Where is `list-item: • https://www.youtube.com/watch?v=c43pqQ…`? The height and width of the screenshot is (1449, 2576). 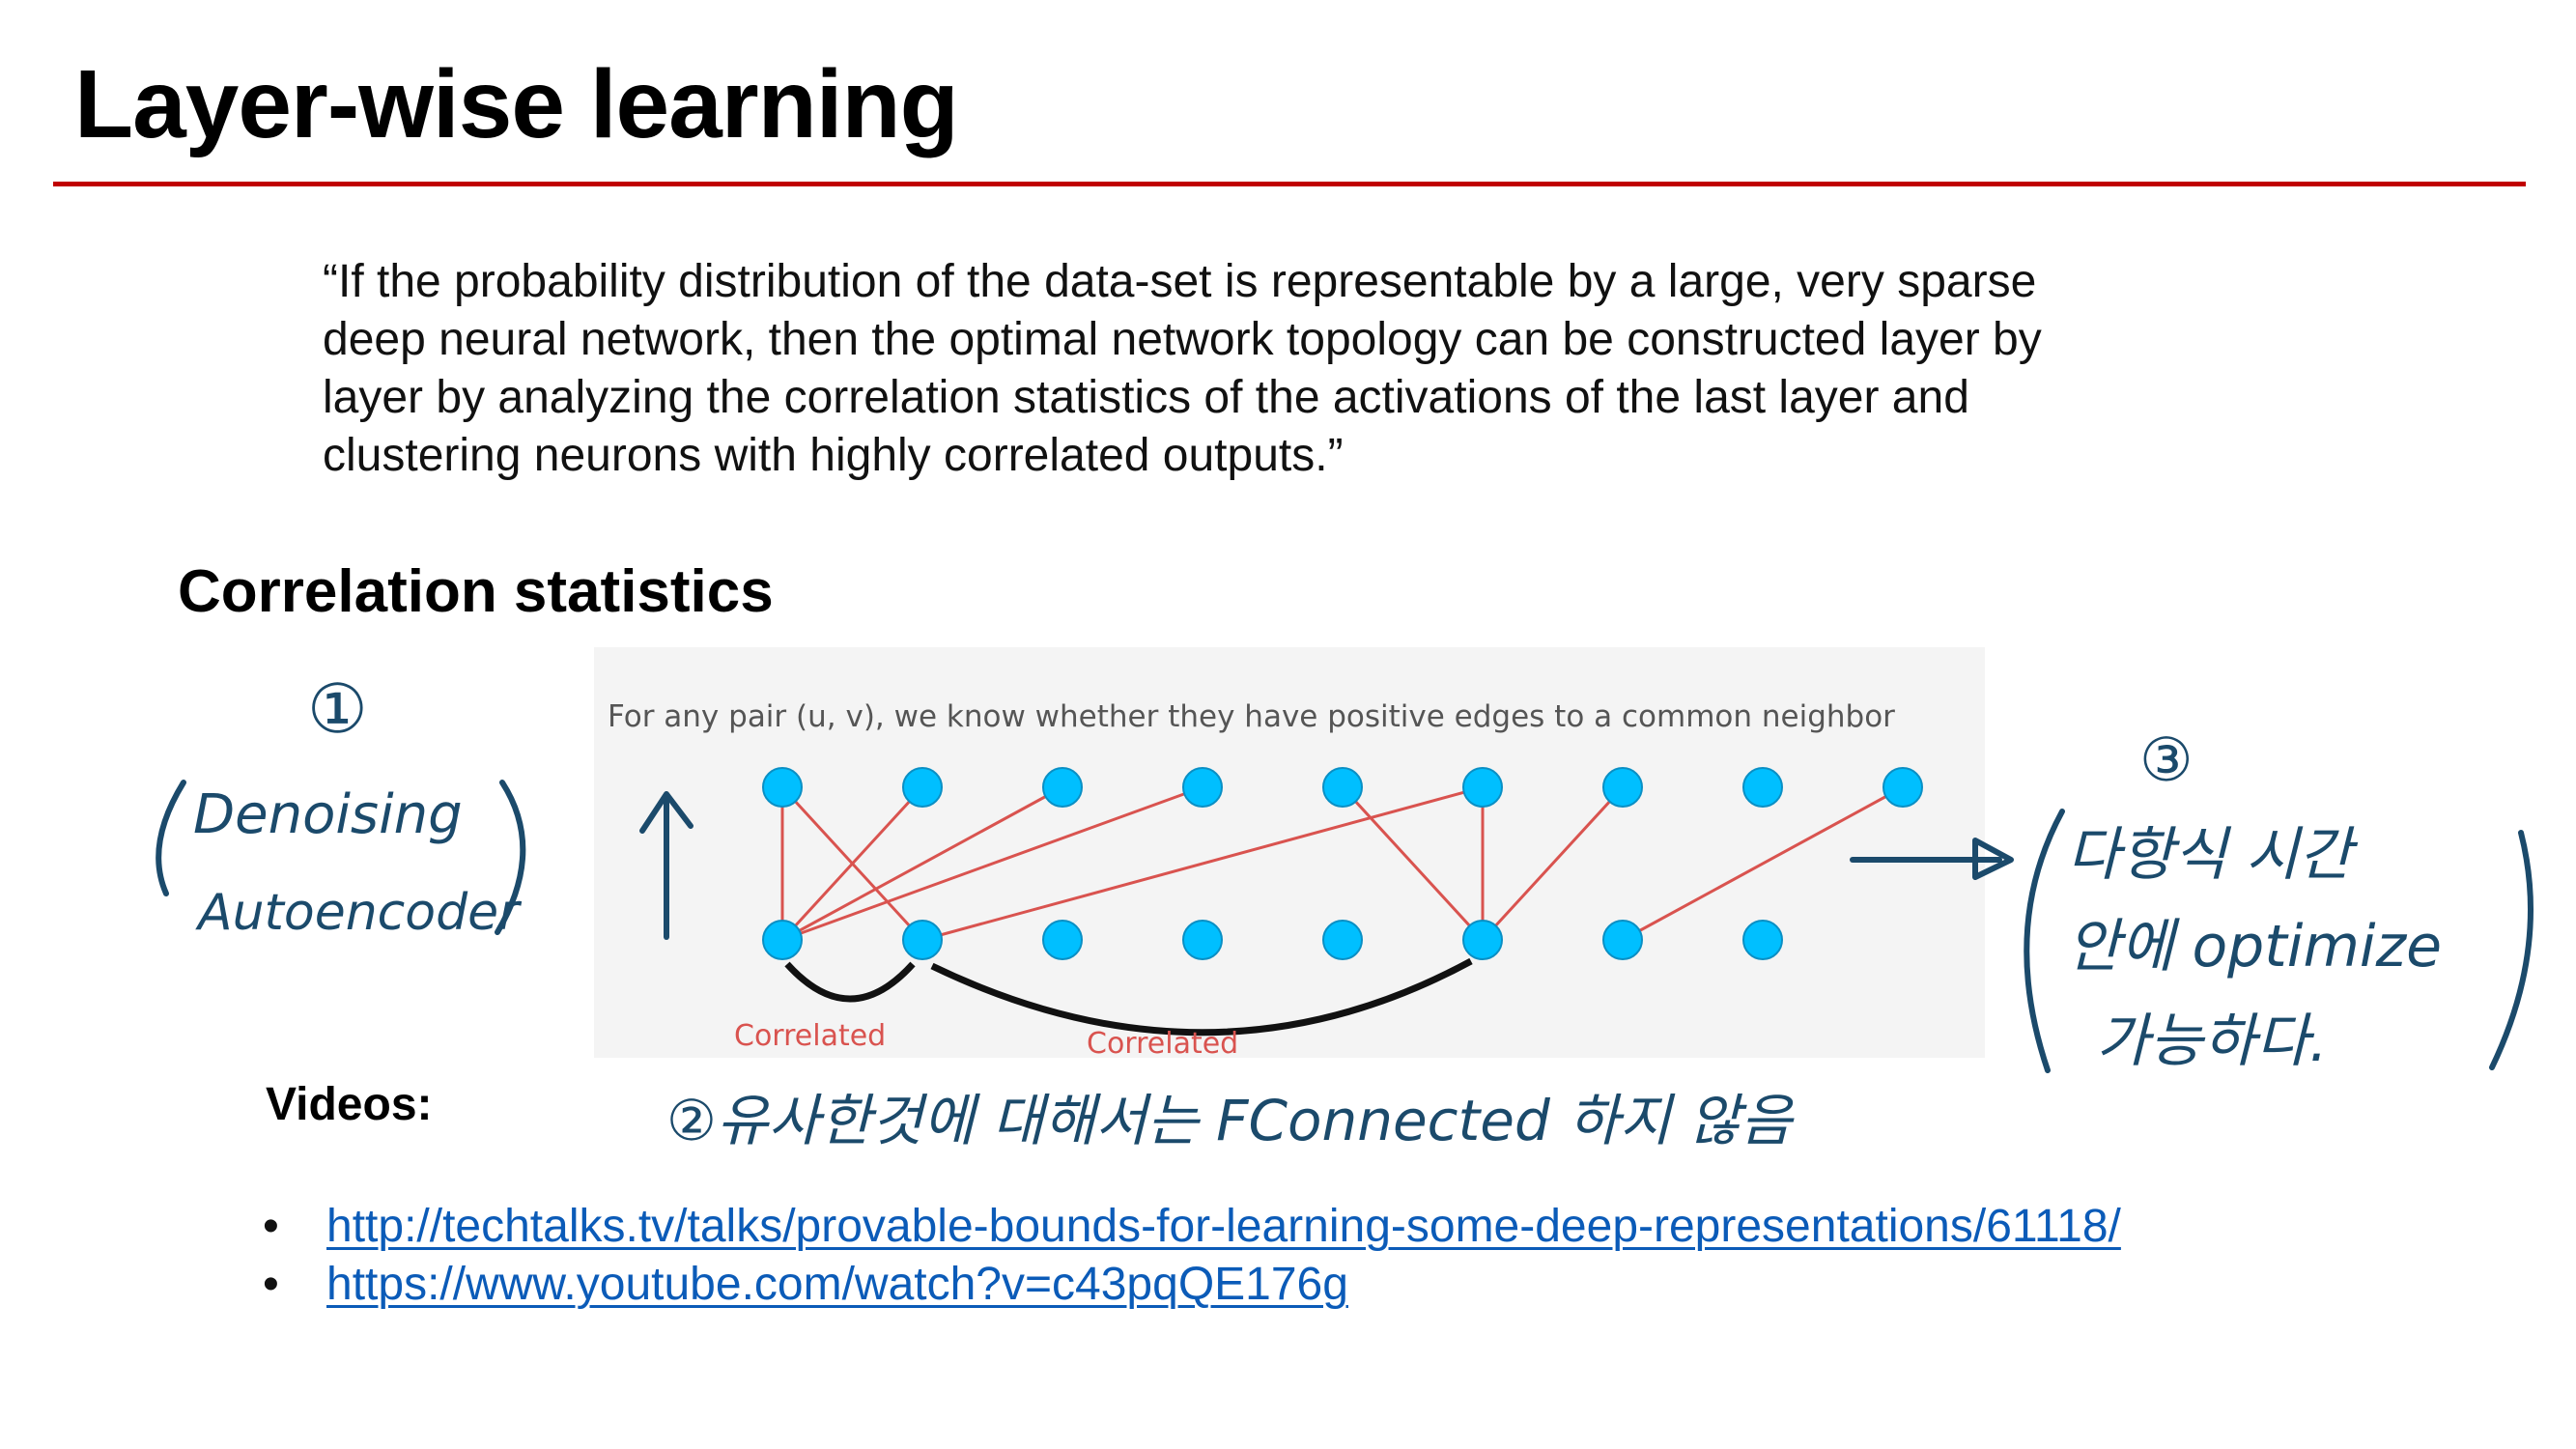
list-item: • https://www.youtube.com/watch?v=c43pqQ… is located at coordinates (1192, 1285).